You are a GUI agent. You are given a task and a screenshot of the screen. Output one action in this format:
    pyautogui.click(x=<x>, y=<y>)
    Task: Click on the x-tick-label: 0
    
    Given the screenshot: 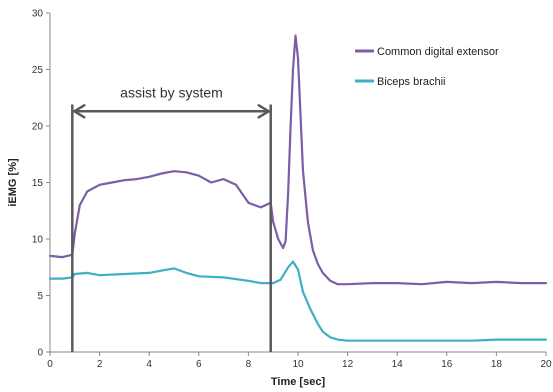 What is the action you would take?
    pyautogui.click(x=50, y=364)
    